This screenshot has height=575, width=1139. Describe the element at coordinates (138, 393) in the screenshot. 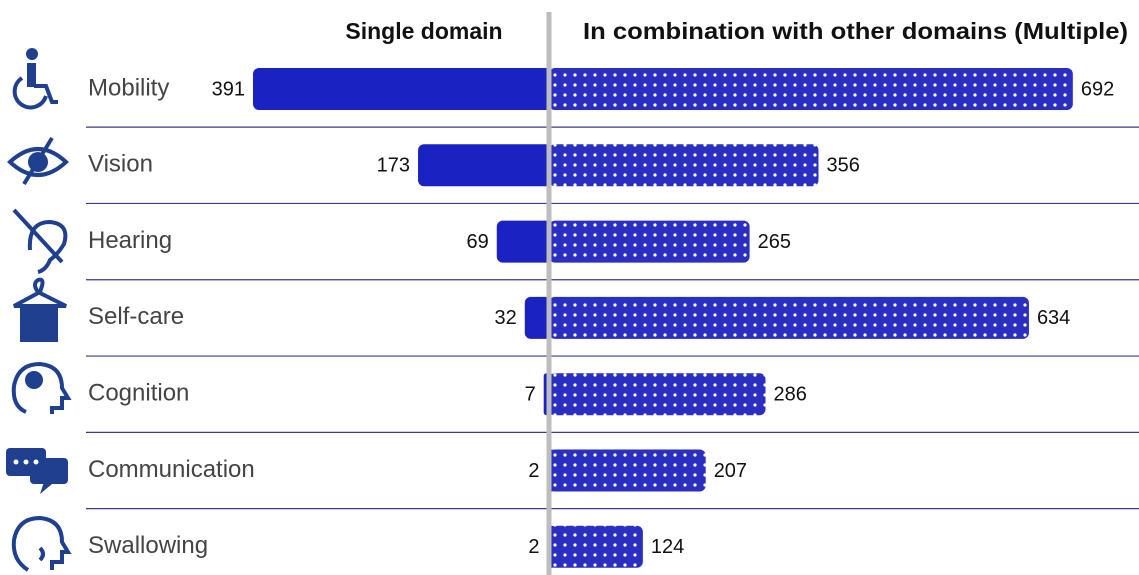

I see `category-label: Cognition` at that location.